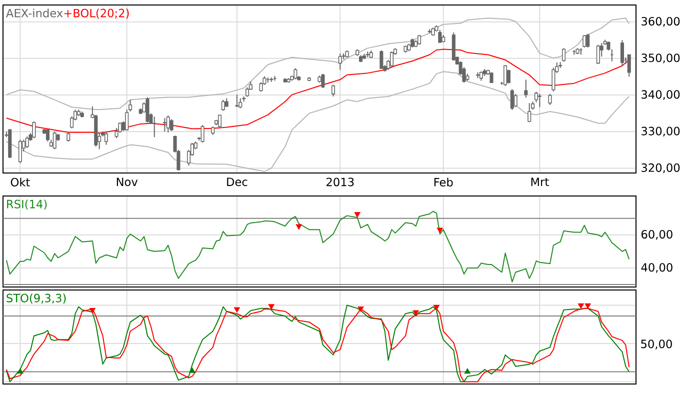 This screenshot has width=690, height=393. Describe the element at coordinates (540, 182) in the screenshot. I see `x-tick-label: Mrt` at that location.